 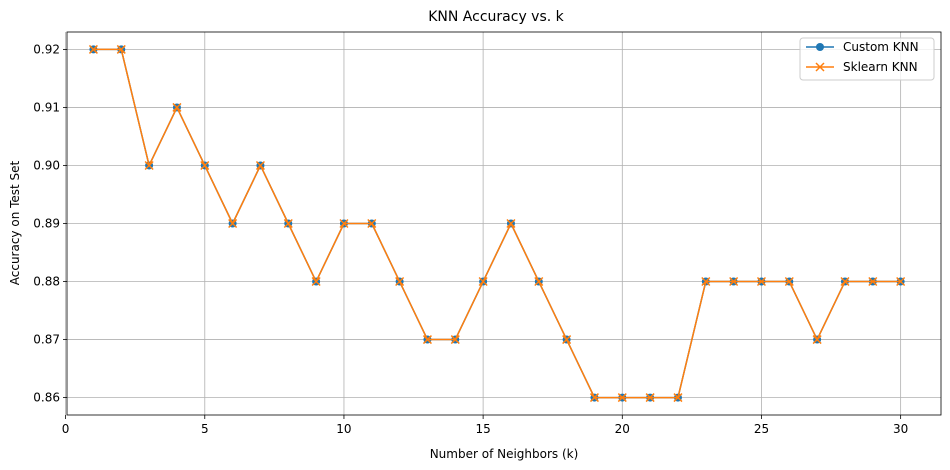 I want to click on x-tick-label: 15, so click(x=482, y=429).